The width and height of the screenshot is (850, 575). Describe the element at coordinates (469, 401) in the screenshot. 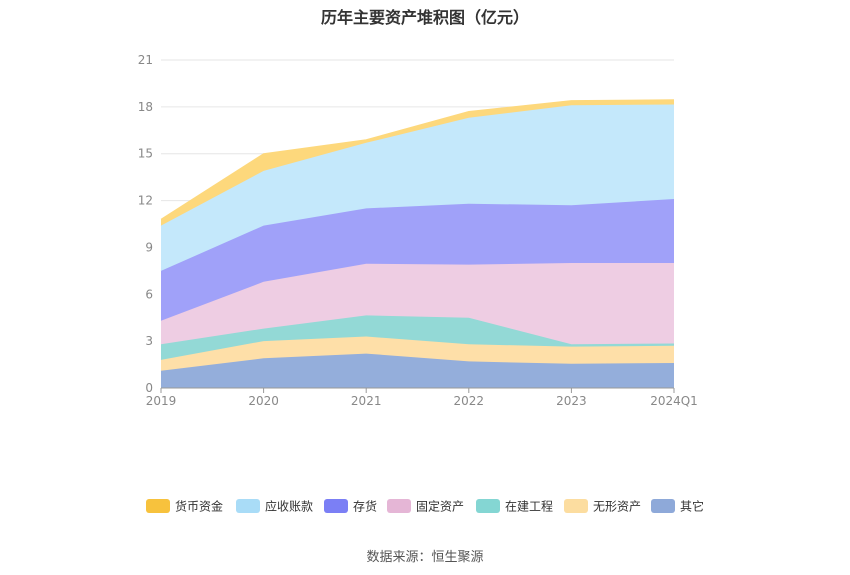

I see `x-tick-label: 2022` at that location.